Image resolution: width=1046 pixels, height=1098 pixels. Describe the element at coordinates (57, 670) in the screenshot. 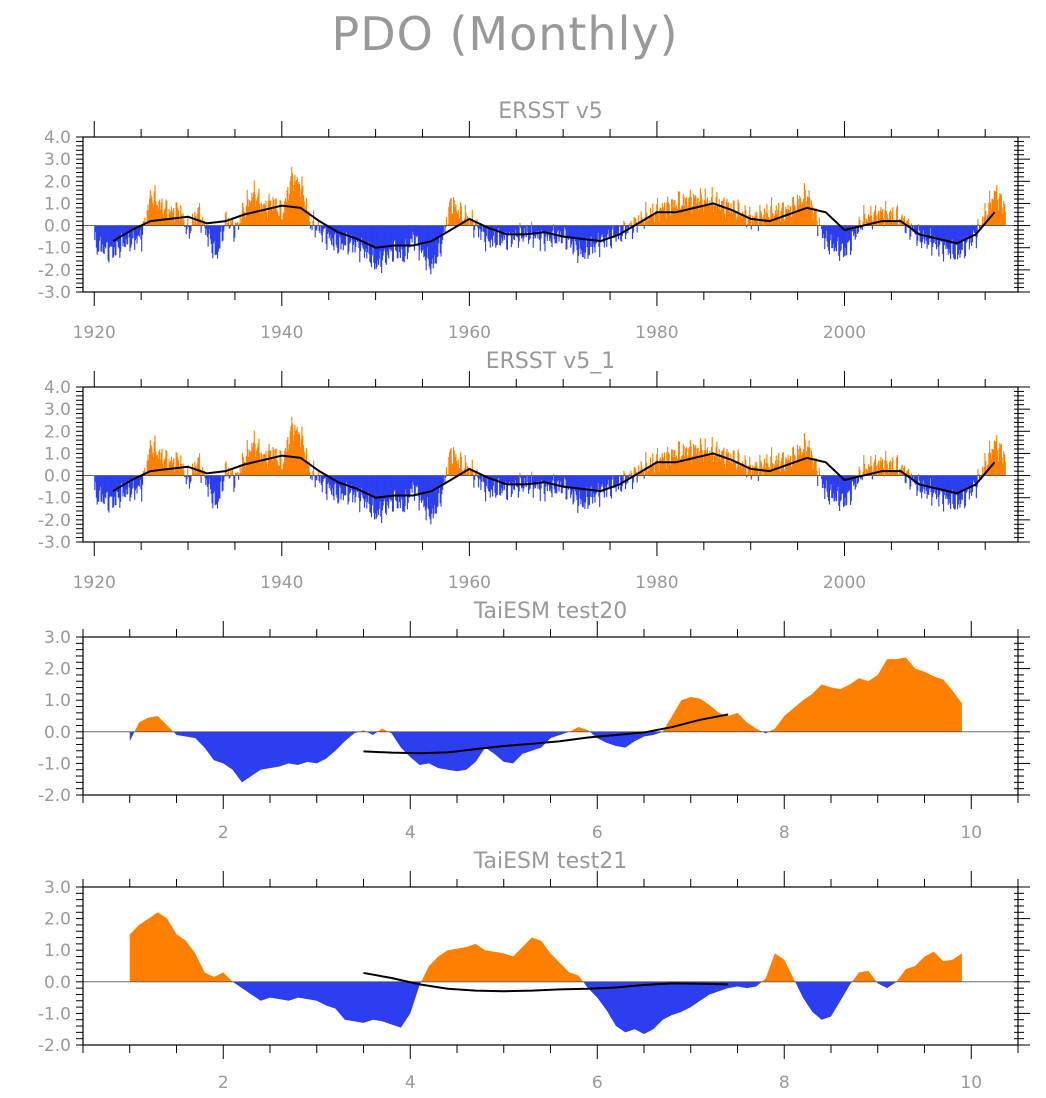

I see `y-tick-label: 2.0` at that location.